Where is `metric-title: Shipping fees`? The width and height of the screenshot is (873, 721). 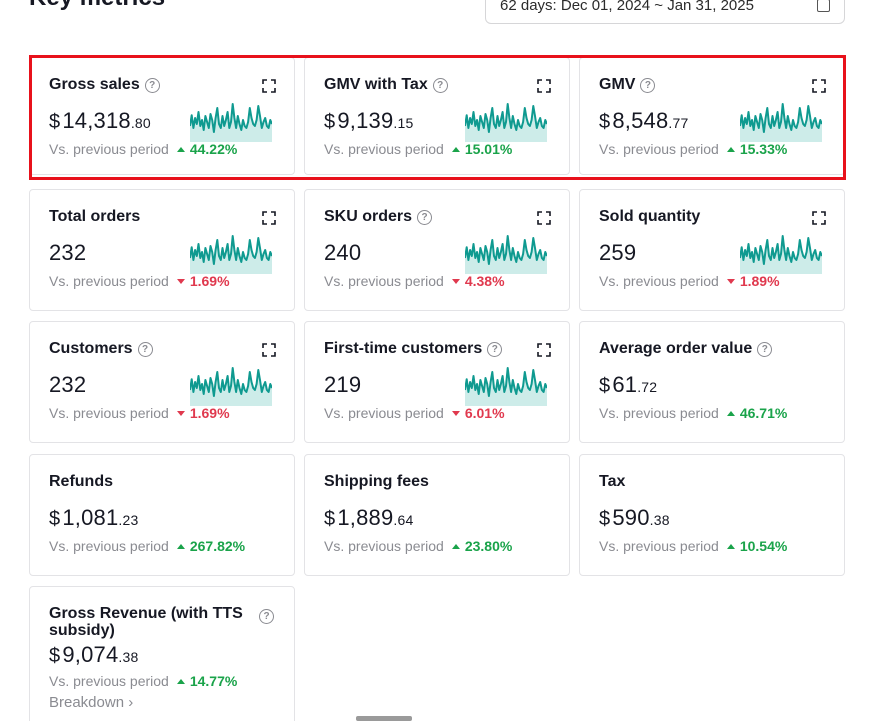
metric-title: Shipping fees is located at coordinates (376, 482).